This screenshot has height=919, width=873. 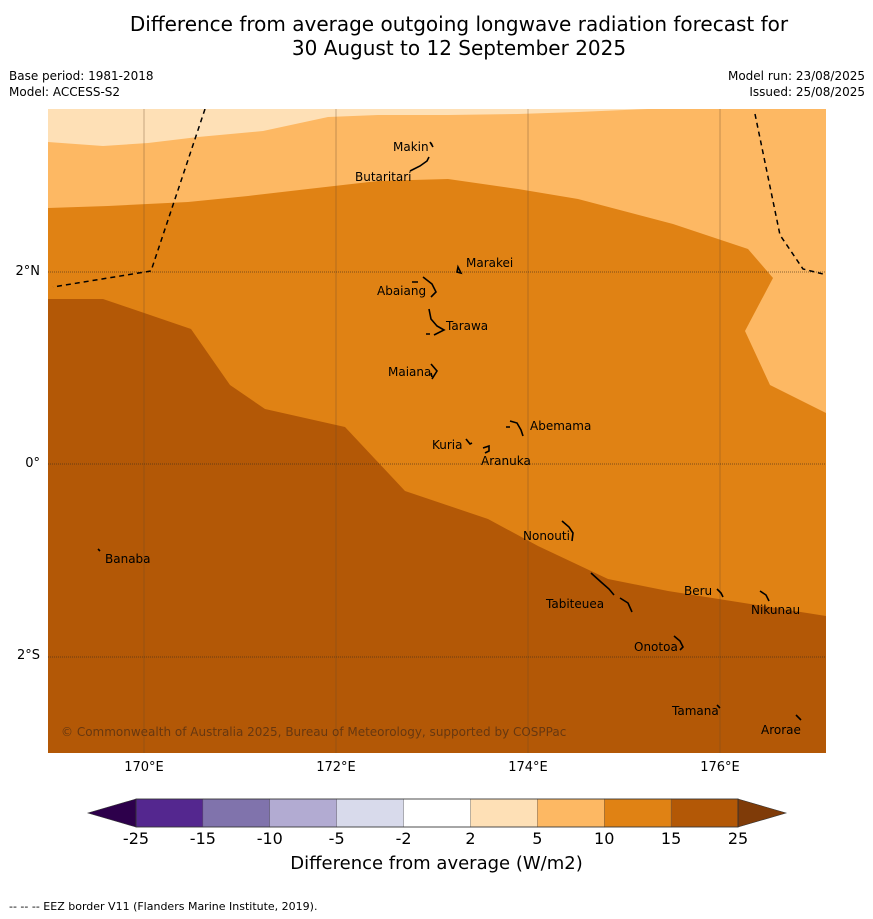 What do you see at coordinates (798, 717) in the screenshot?
I see `island-arorae` at bounding box center [798, 717].